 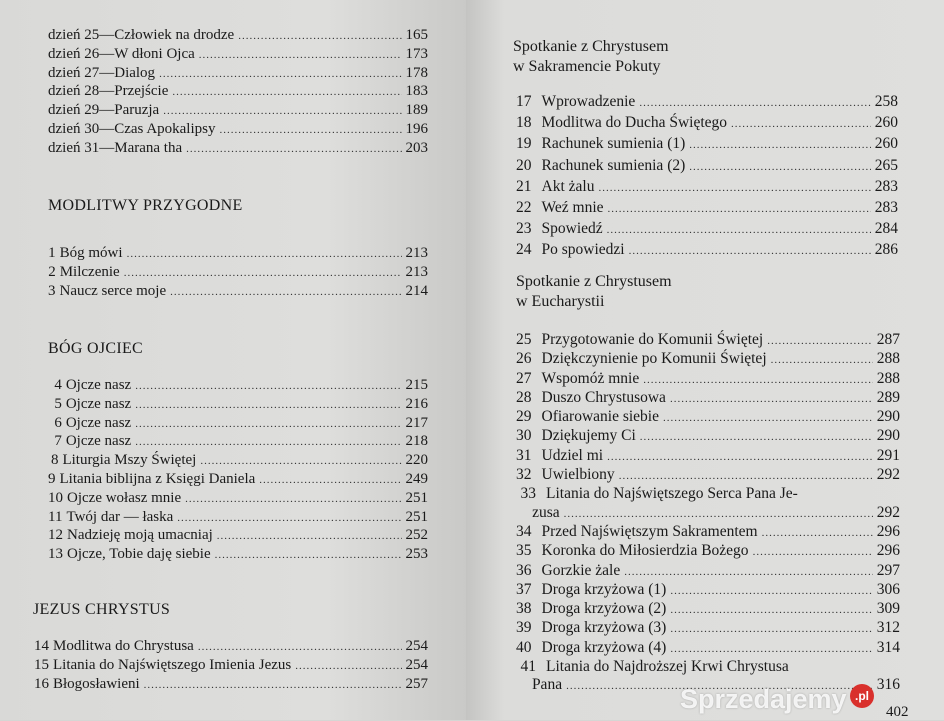 What do you see at coordinates (654, 359) in the screenshot?
I see `entry-title: Dziękczynienie po Komunii Świętej` at bounding box center [654, 359].